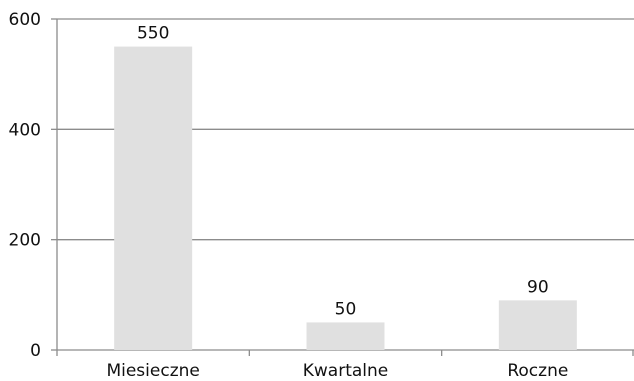 The width and height of the screenshot is (634, 381). I want to click on data-label: 90, so click(538, 287).